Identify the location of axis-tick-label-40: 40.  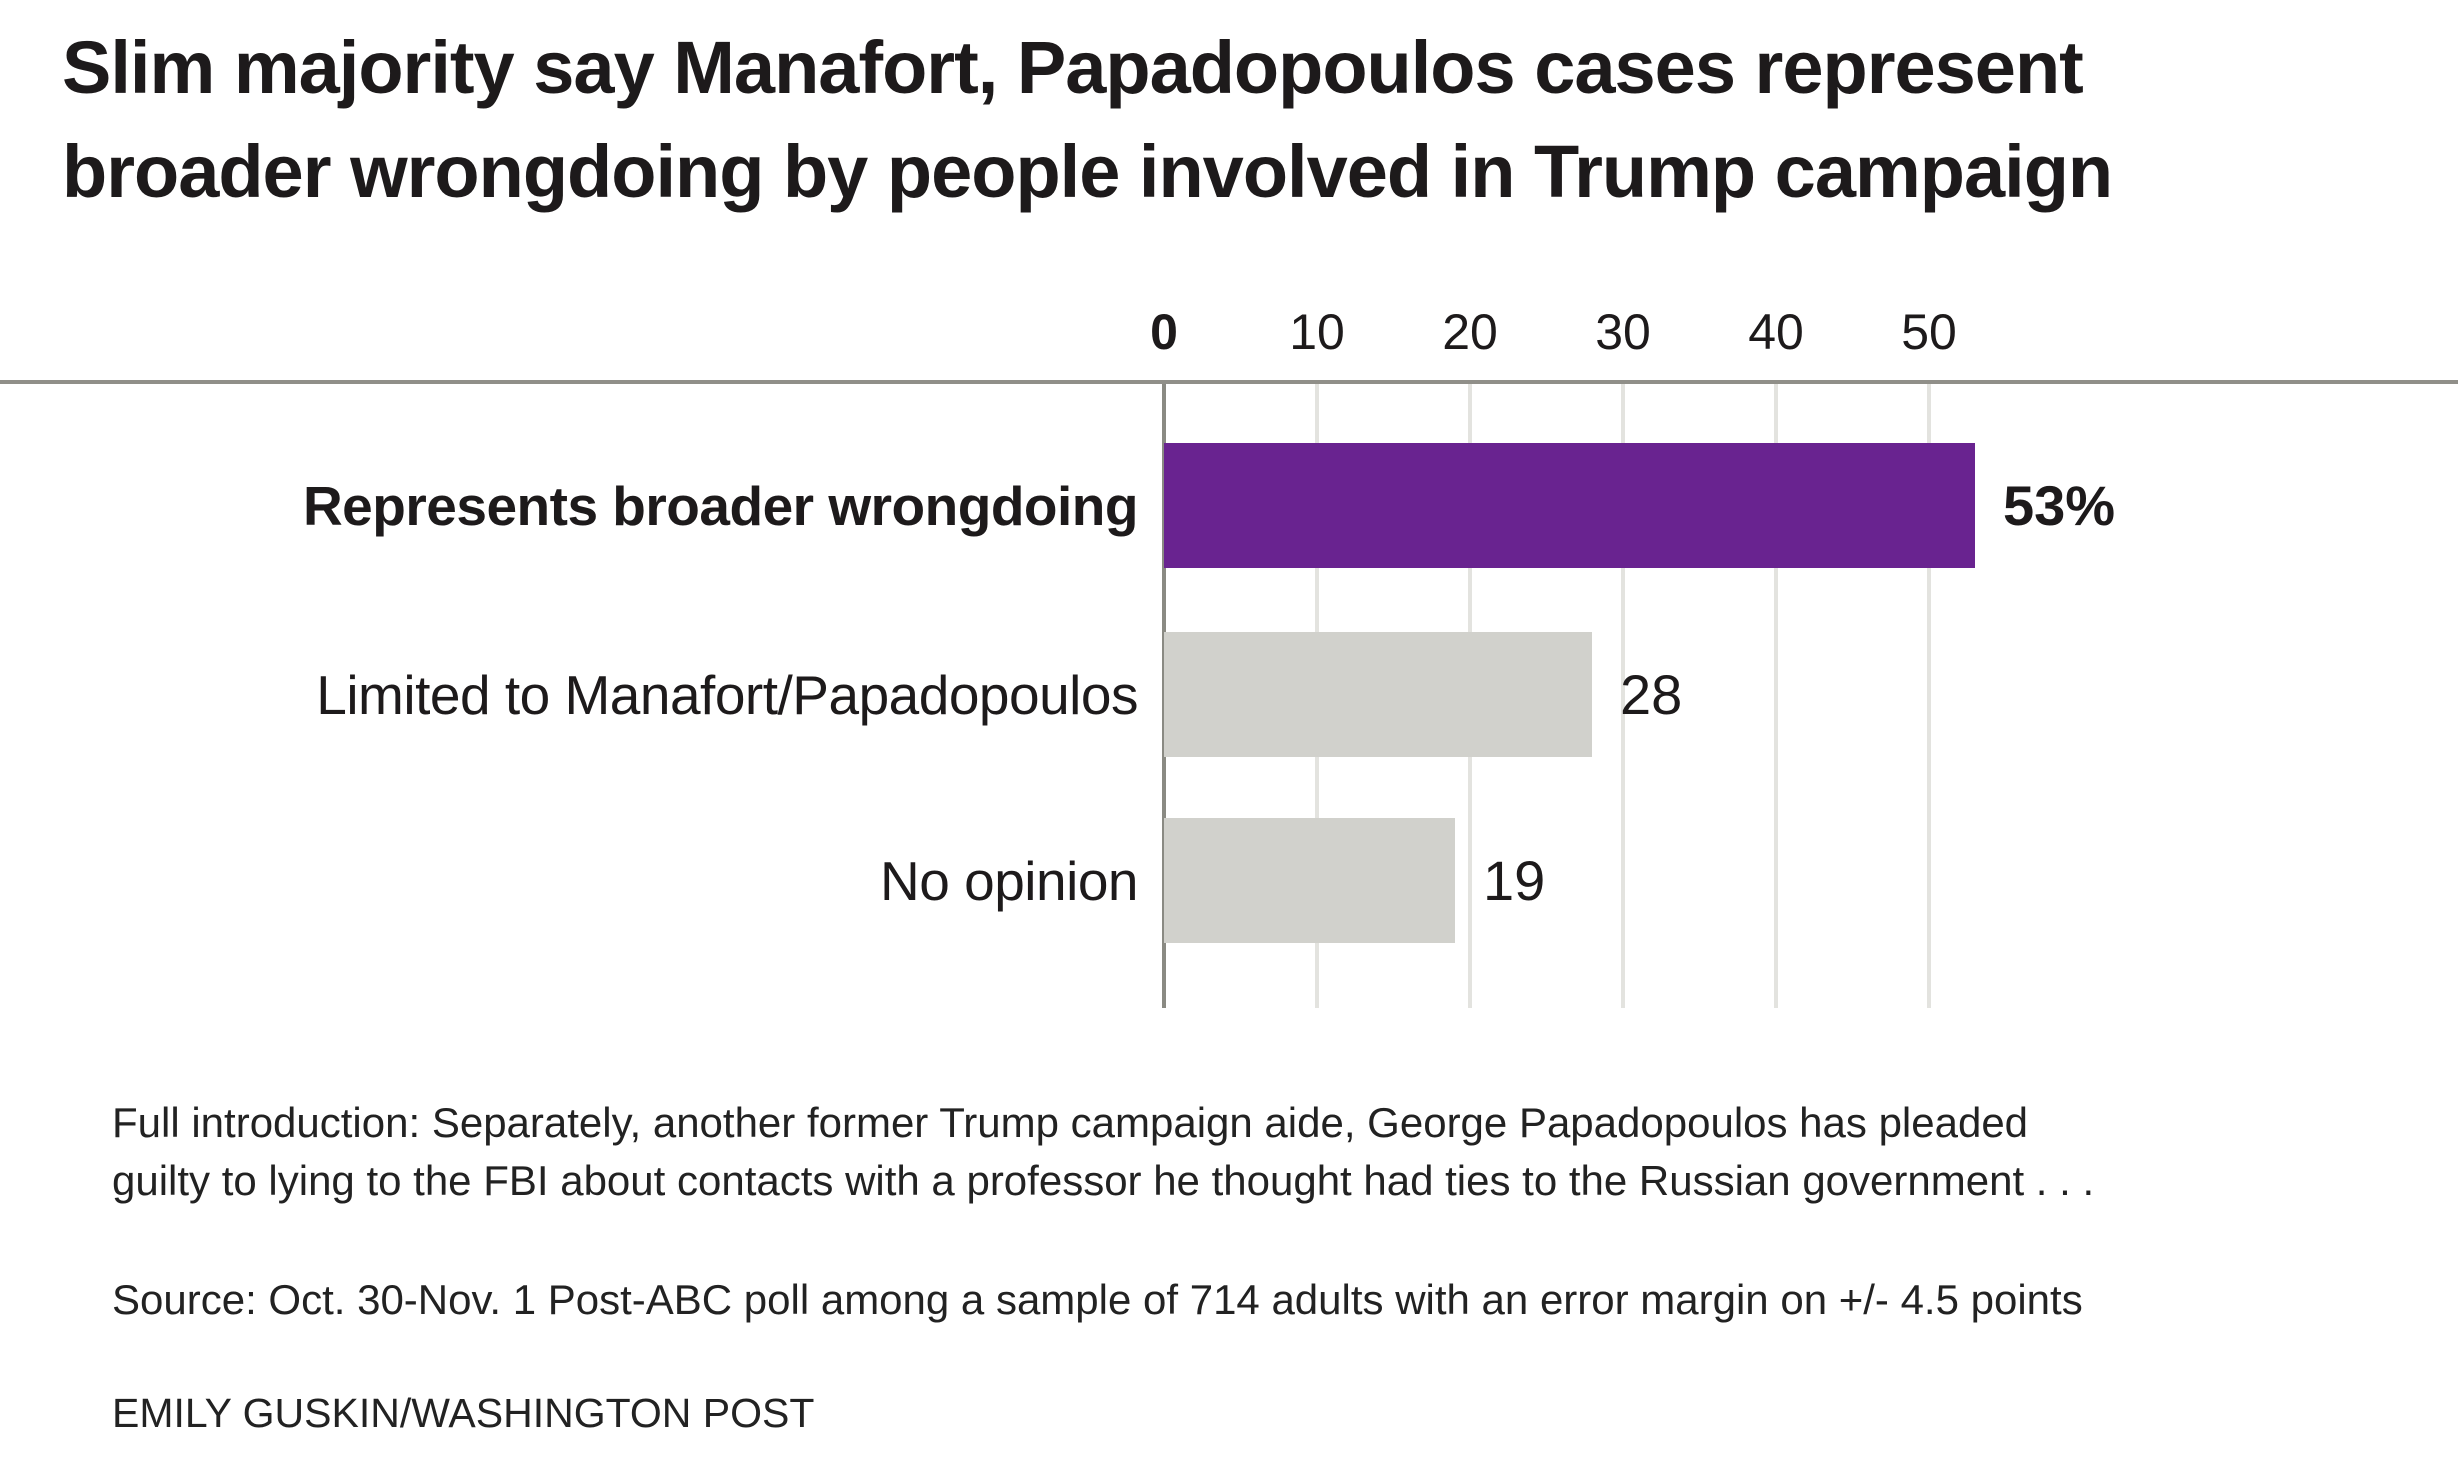
(1776, 332).